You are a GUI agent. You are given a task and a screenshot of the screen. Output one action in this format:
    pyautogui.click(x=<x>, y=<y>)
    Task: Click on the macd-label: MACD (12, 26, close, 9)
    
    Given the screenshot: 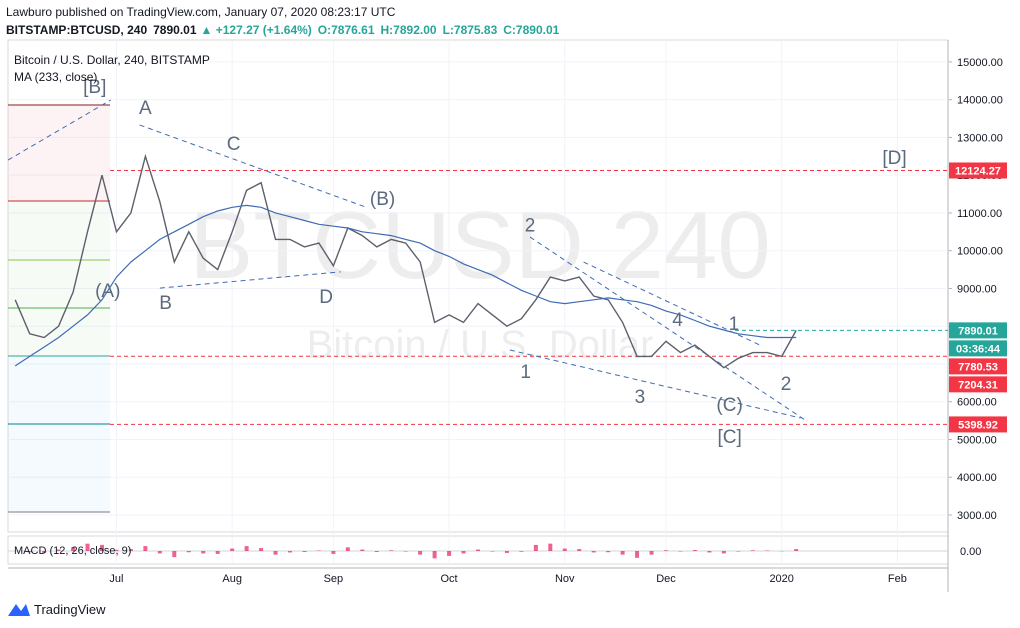 What is the action you would take?
    pyautogui.click(x=72, y=551)
    